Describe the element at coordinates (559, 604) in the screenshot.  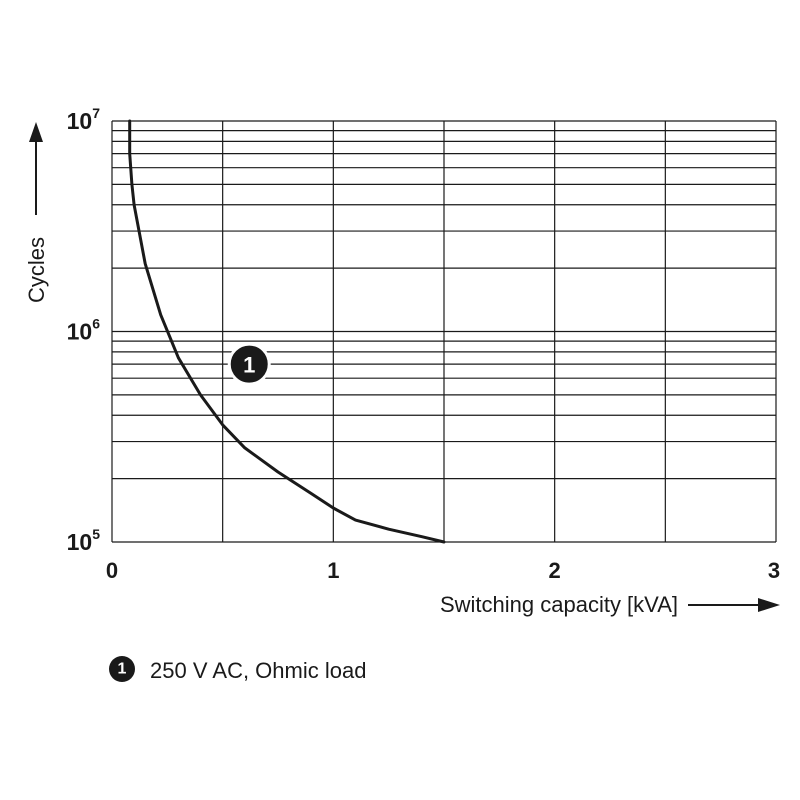
I see `x-axis-label: Switching capacity [kVA]` at that location.